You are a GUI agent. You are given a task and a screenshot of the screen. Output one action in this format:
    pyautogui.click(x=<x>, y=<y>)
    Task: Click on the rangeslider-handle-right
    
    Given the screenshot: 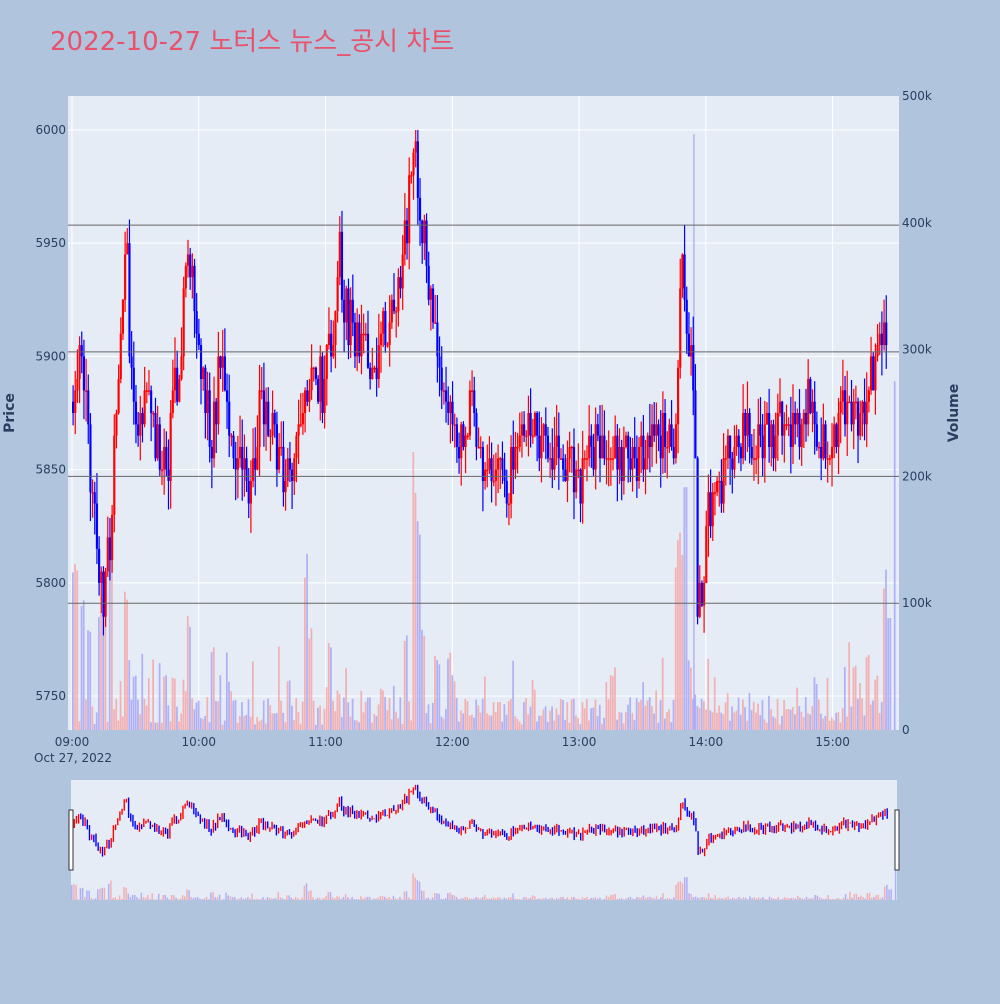 What is the action you would take?
    pyautogui.click(x=897, y=840)
    